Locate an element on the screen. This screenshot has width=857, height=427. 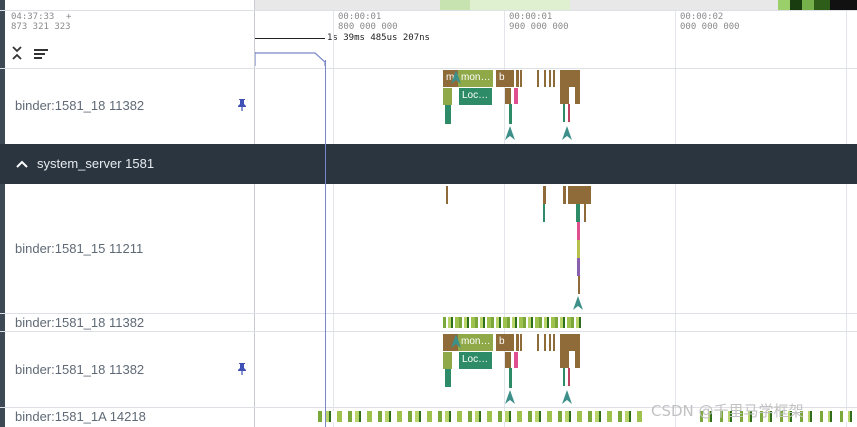
sort-icon is located at coordinates (41, 53).